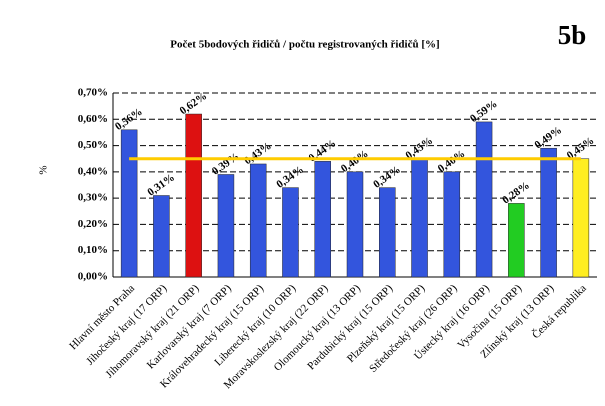 This screenshot has height=406, width=605. What do you see at coordinates (93, 224) in the screenshot?
I see `y-tick-label: 0,20%` at bounding box center [93, 224].